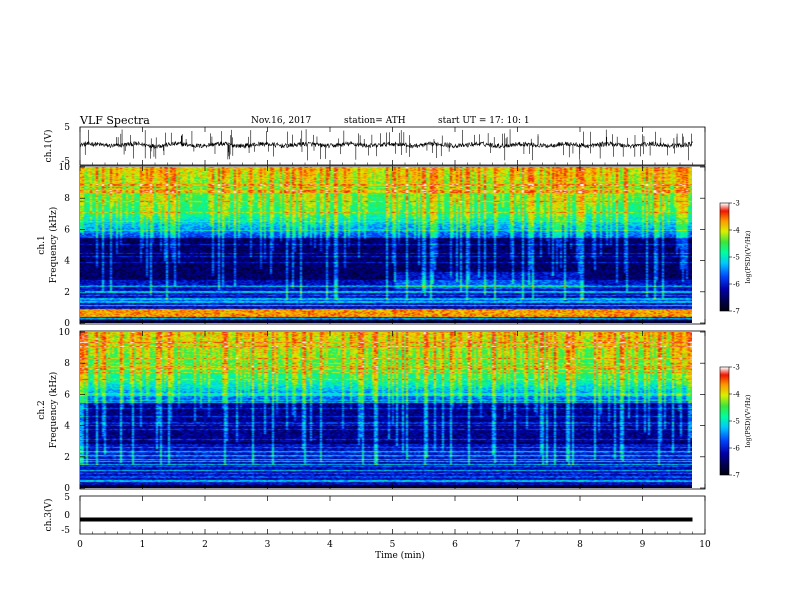  I want to click on date-label: Nov.16, 2017, so click(281, 121).